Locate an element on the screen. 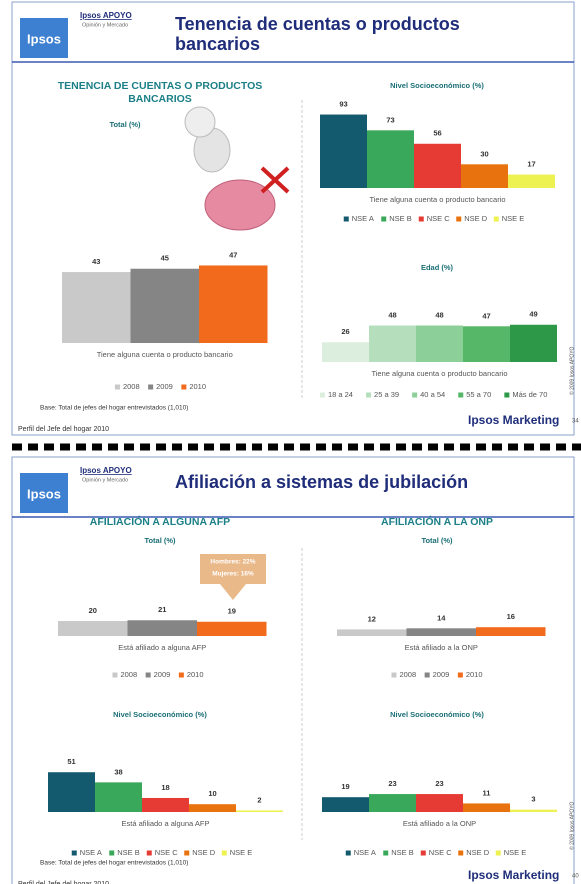 The height and width of the screenshot is (884, 581). value-label: 49 is located at coordinates (533, 314).